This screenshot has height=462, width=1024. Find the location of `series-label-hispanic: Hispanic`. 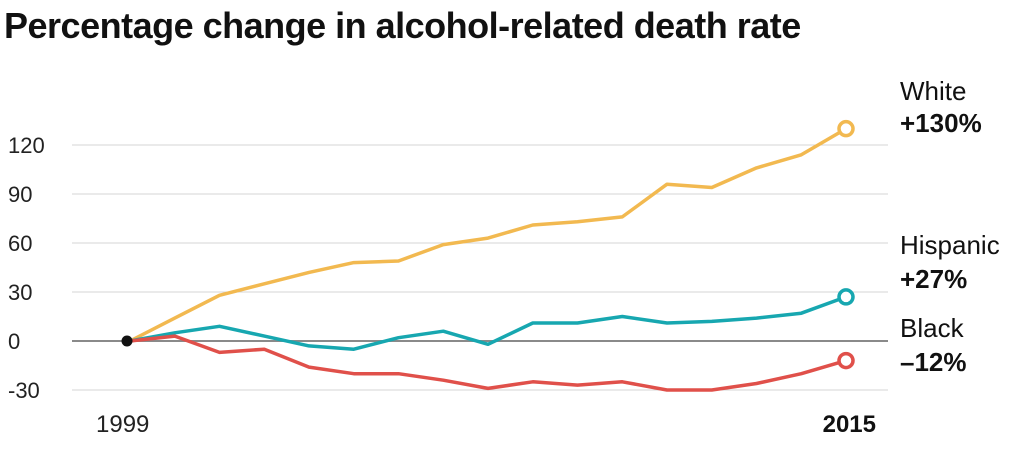

series-label-hispanic: Hispanic is located at coordinates (950, 245).